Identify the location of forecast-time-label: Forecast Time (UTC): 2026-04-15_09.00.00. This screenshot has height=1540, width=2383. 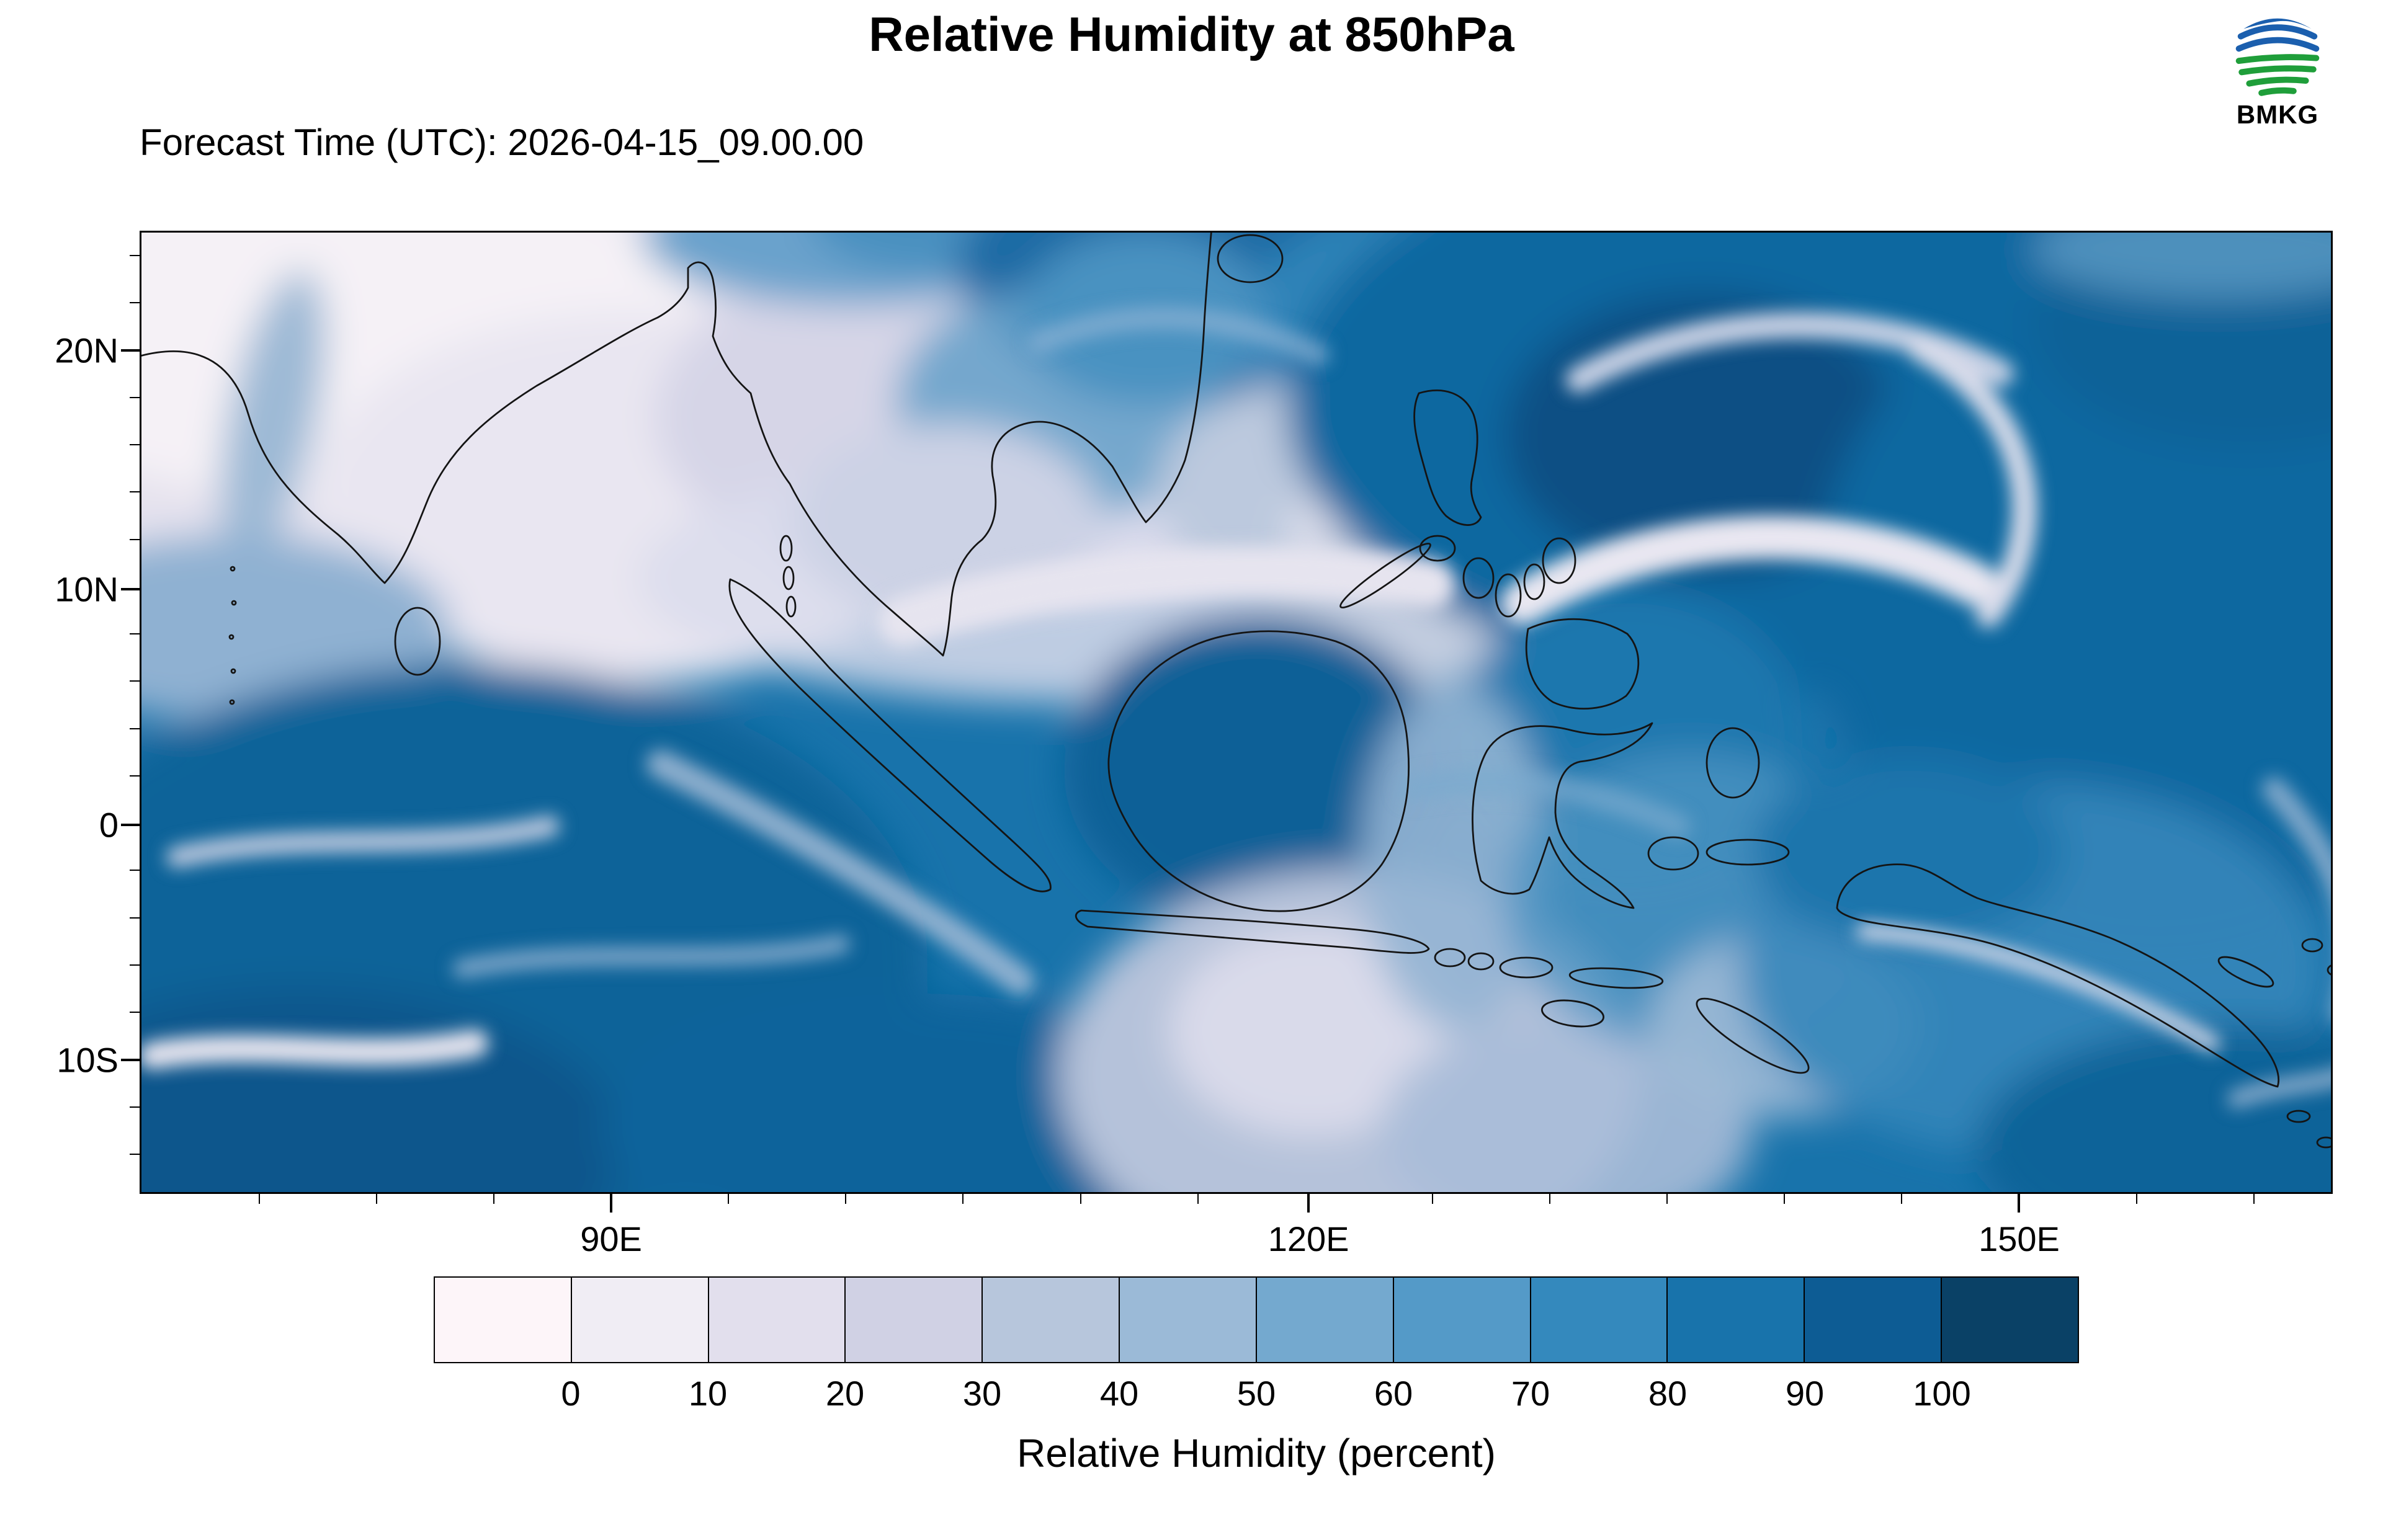
(502, 142).